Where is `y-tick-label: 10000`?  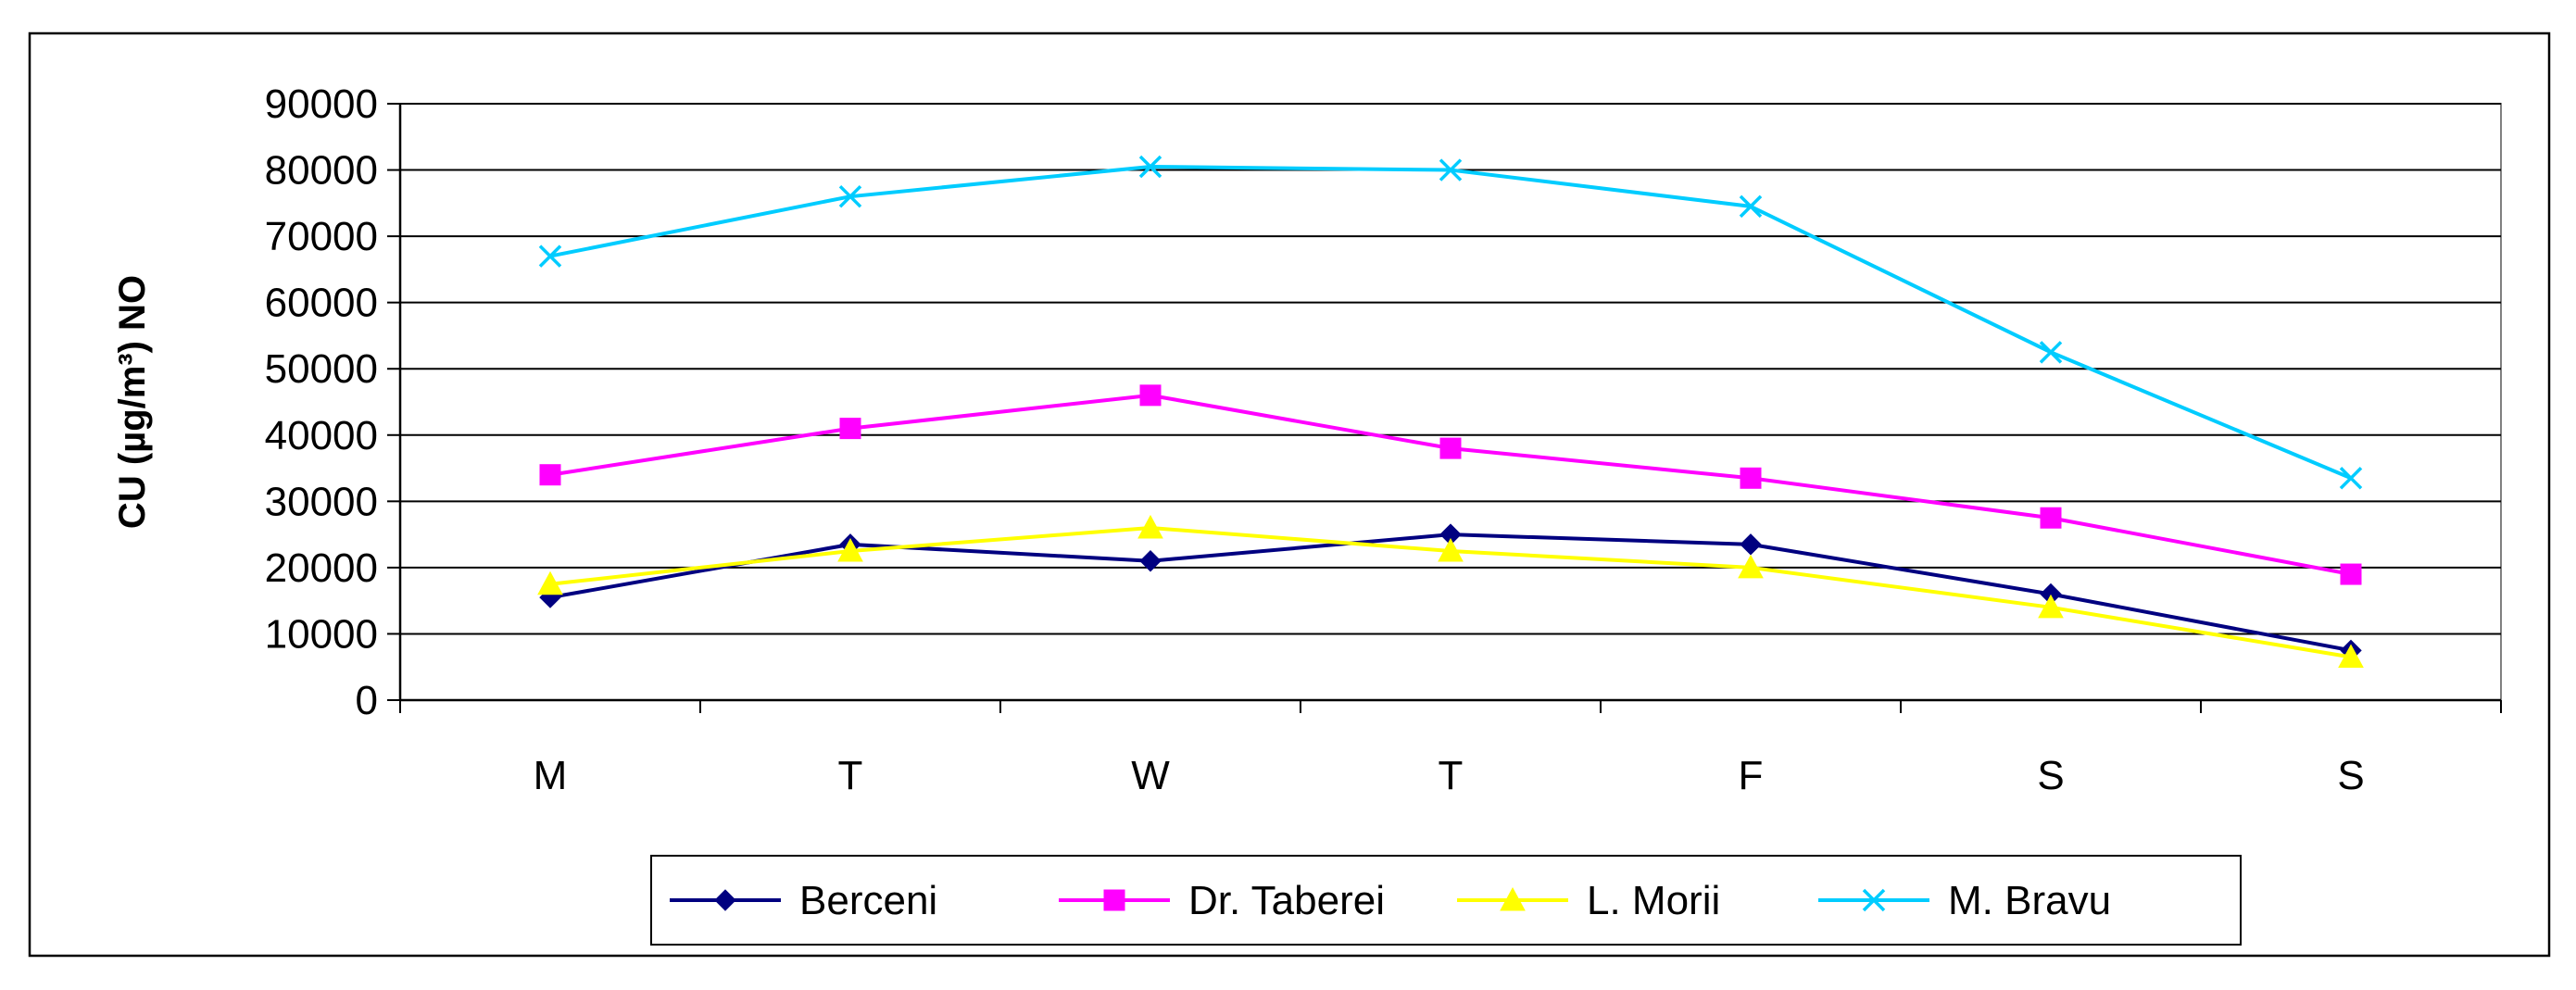 y-tick-label: 10000 is located at coordinates (321, 634).